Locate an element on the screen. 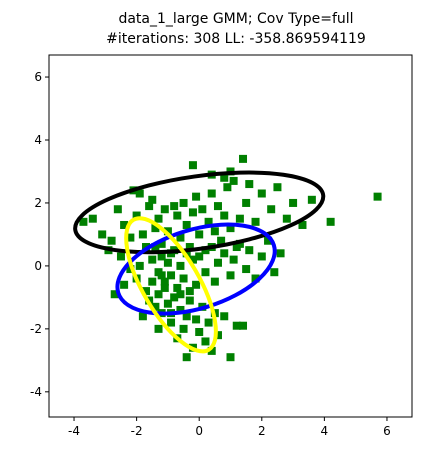 The height and width of the screenshot is (452, 423). black-component-ellipse is located at coordinates (199, 212).